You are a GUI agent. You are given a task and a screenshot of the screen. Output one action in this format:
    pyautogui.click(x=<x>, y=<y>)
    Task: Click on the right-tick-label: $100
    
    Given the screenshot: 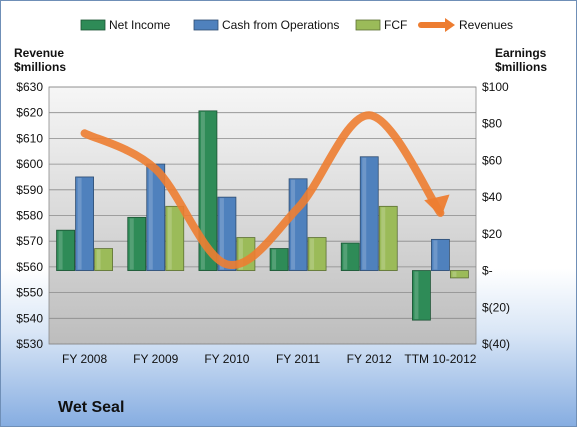 What is the action you would take?
    pyautogui.click(x=495, y=87)
    